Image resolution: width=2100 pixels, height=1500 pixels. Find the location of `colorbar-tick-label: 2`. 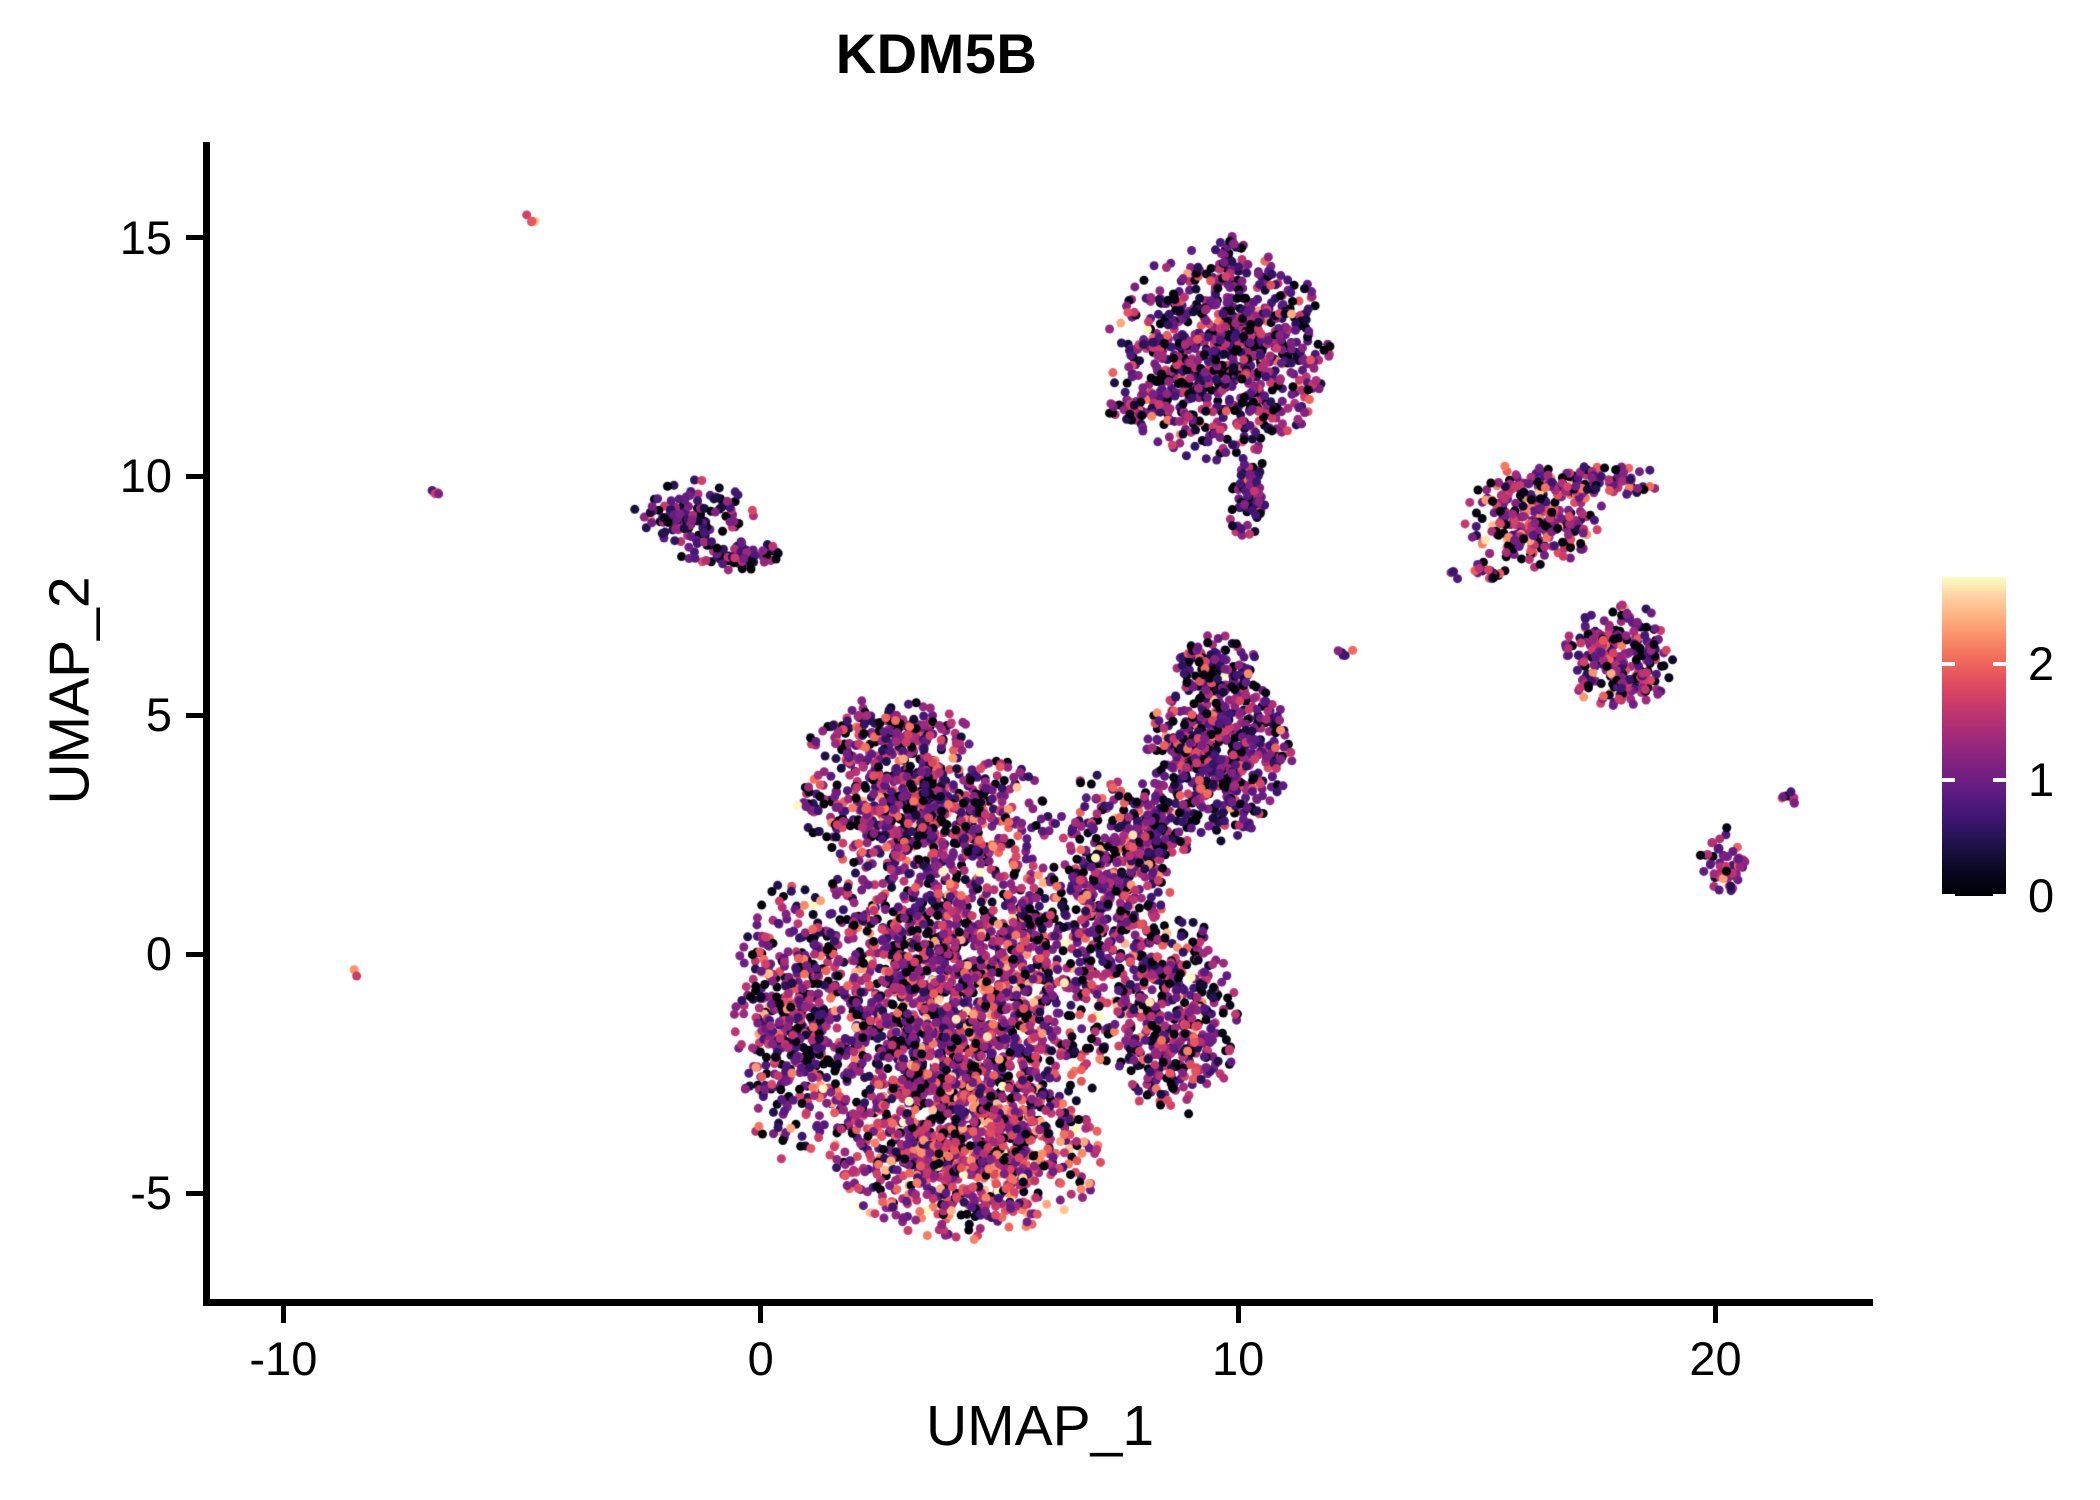

colorbar-tick-label: 2 is located at coordinates (2041, 663).